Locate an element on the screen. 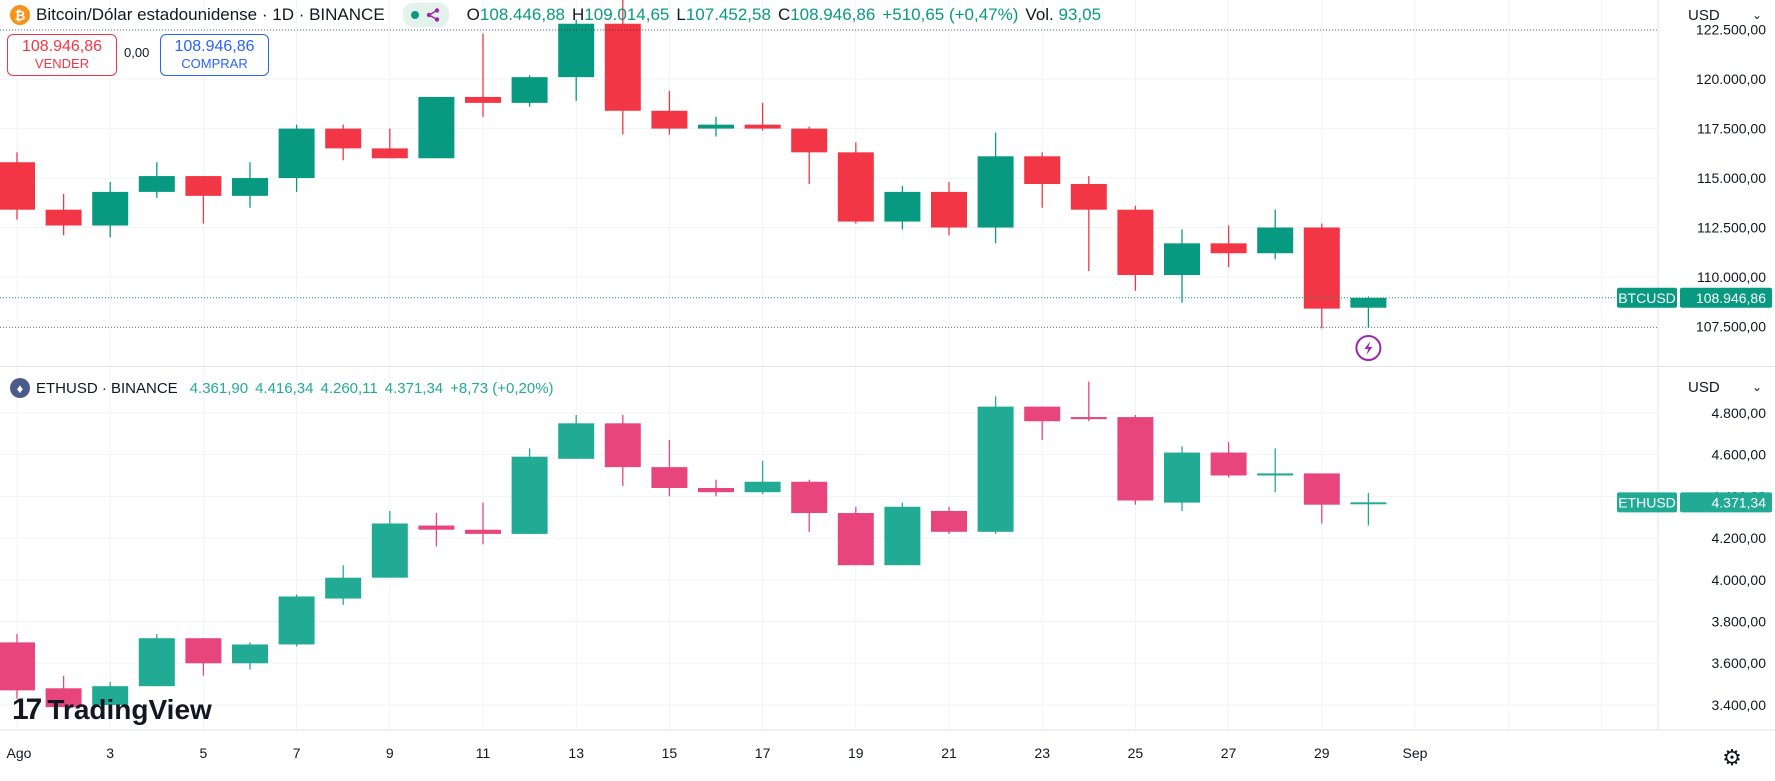 This screenshot has width=1775, height=781. indicator-pill is located at coordinates (425, 15).